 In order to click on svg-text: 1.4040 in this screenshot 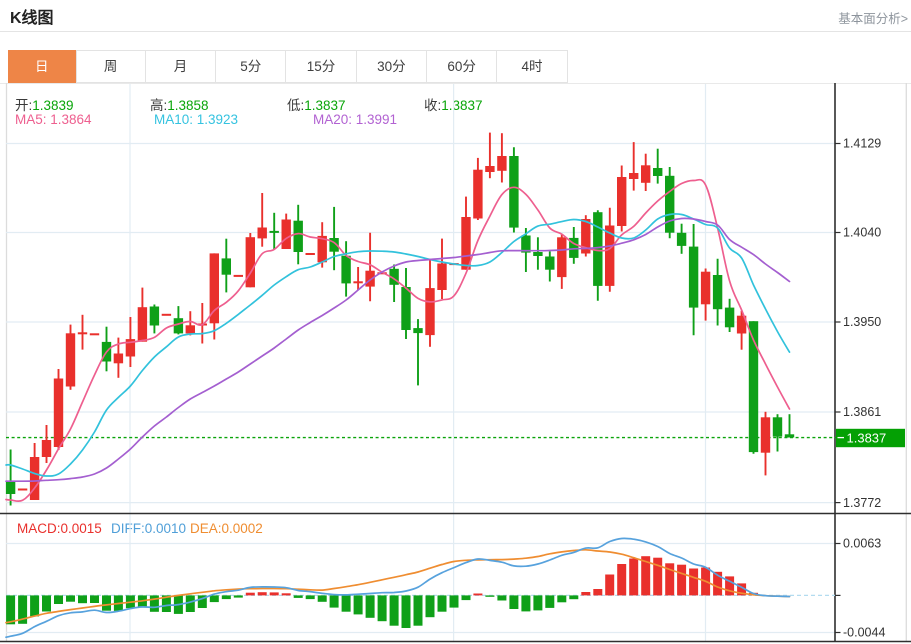, I will do `click(862, 233)`.